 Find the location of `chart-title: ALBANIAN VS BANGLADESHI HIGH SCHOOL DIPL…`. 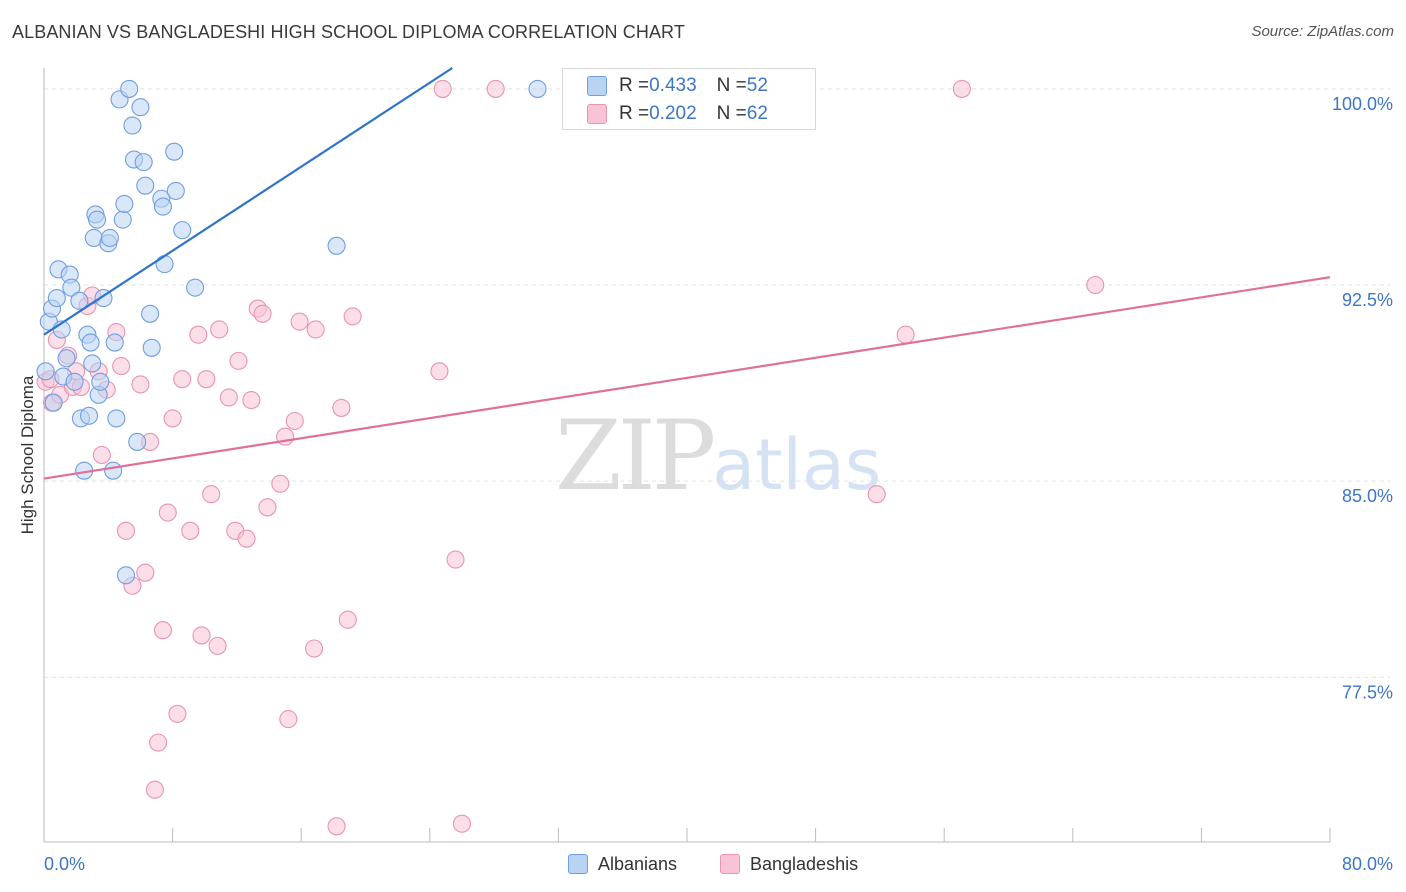

chart-title: ALBANIAN VS BANGLADESHI HIGH SCHOOL DIPL… is located at coordinates (348, 32).